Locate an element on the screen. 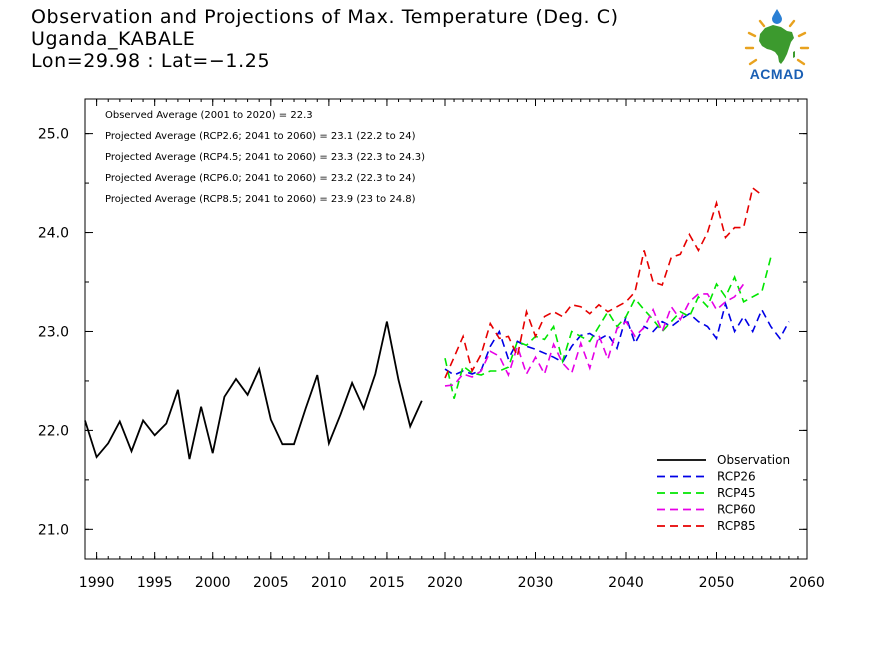 The image size is (879, 659). series-line-observation is located at coordinates (253, 390).